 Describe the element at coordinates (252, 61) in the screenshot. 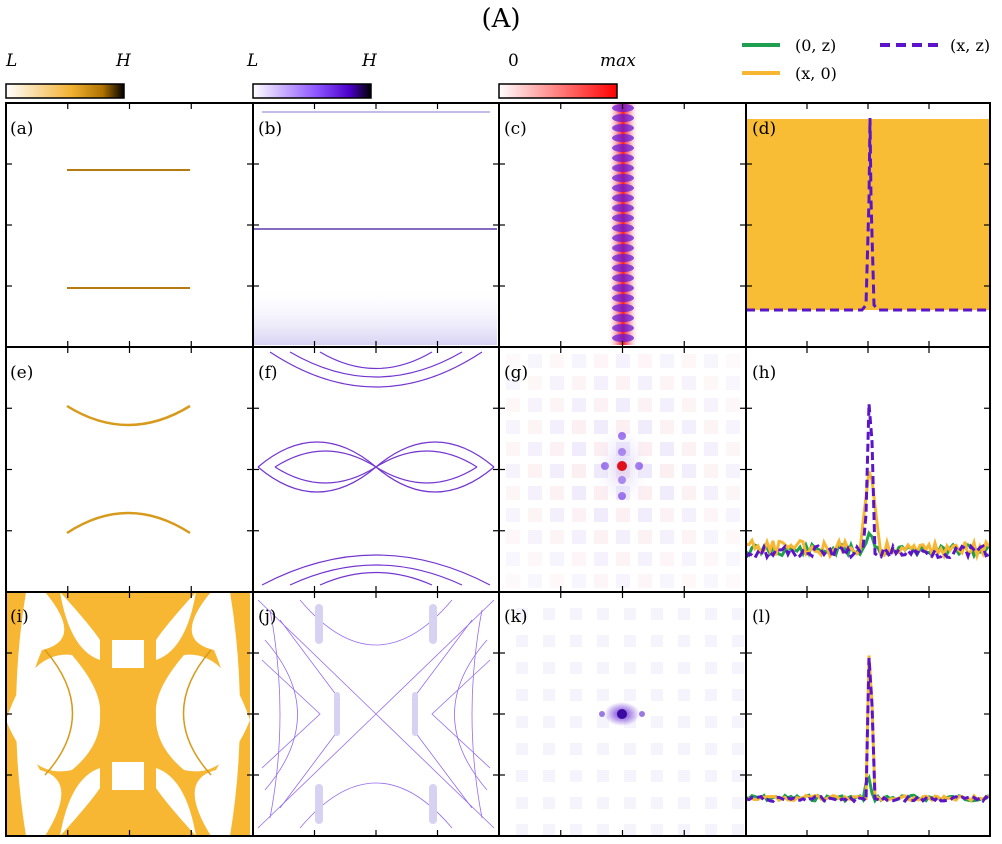

I see `colorbar-2-low-label: L` at that location.